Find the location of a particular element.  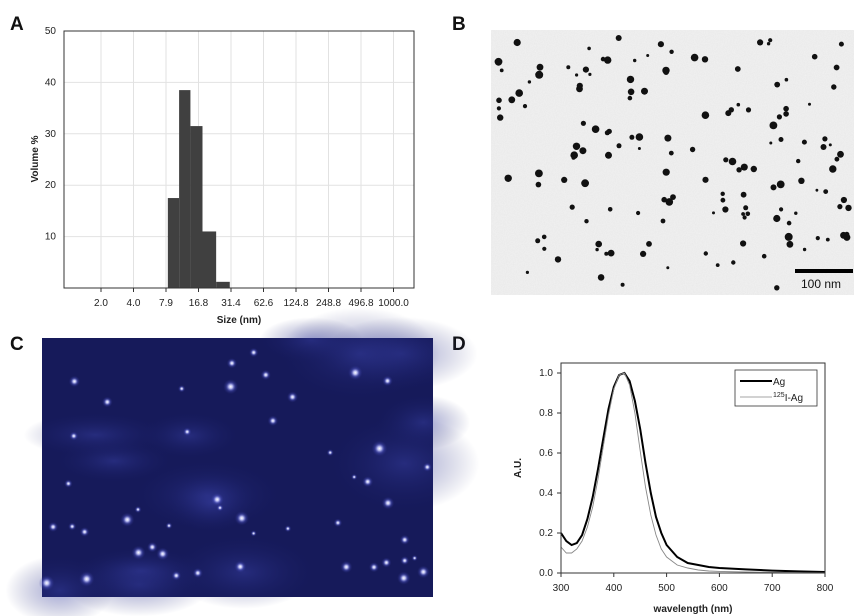

chart-d-lines is located at coordinates (693, 472).